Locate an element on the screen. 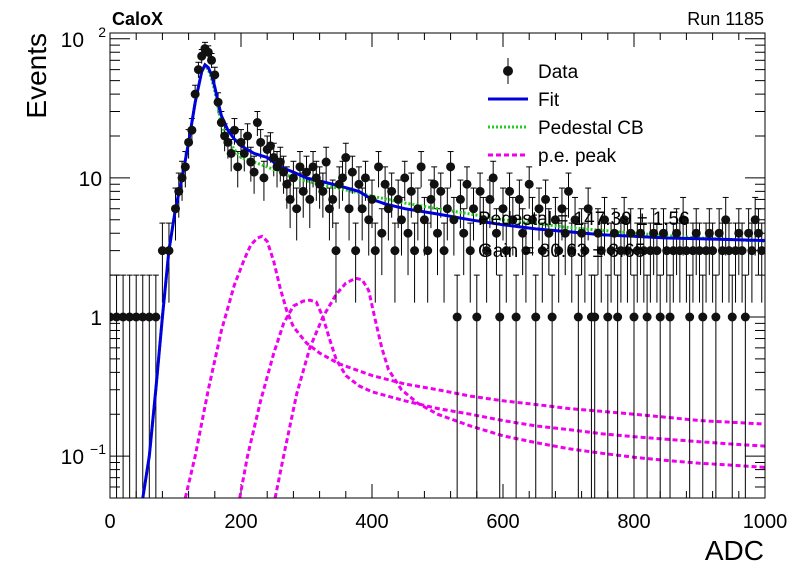 The width and height of the screenshot is (796, 577). x-tick-label: 600 is located at coordinates (502, 522).